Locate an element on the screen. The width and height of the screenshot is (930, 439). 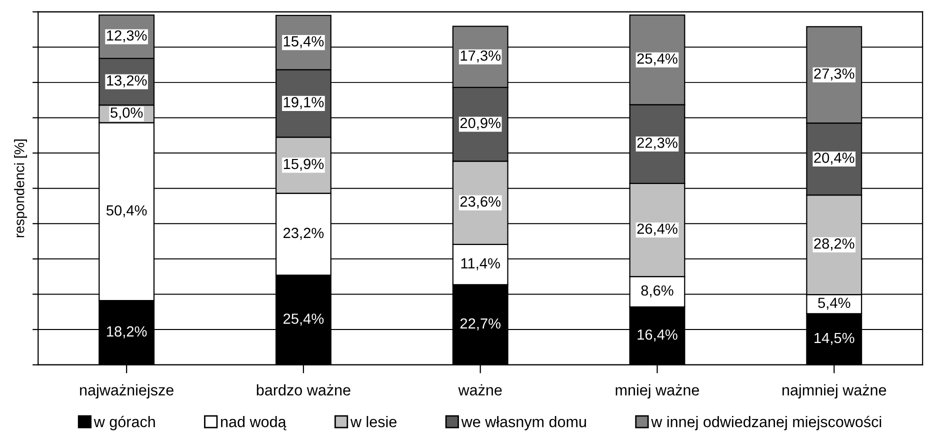
data-label: 16,4% is located at coordinates (658, 335).